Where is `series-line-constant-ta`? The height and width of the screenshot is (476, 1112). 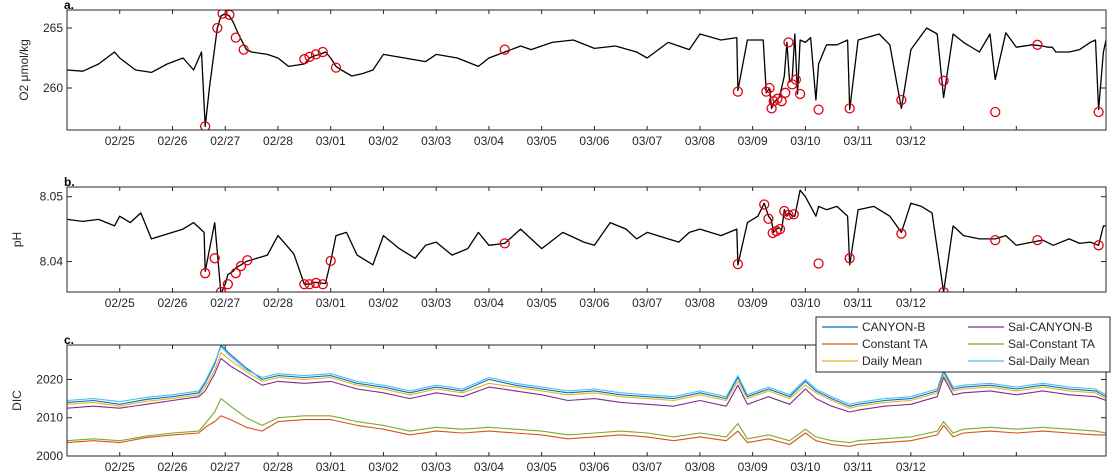
series-line-constant-ta is located at coordinates (586, 431).